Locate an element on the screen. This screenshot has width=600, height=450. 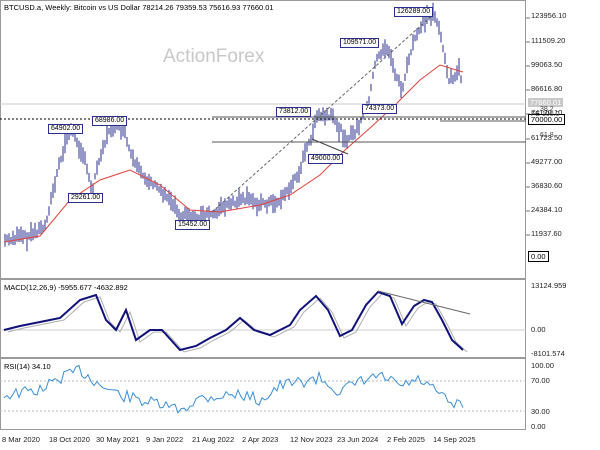
level-price-tag: 70000.00 is located at coordinates (547, 119).